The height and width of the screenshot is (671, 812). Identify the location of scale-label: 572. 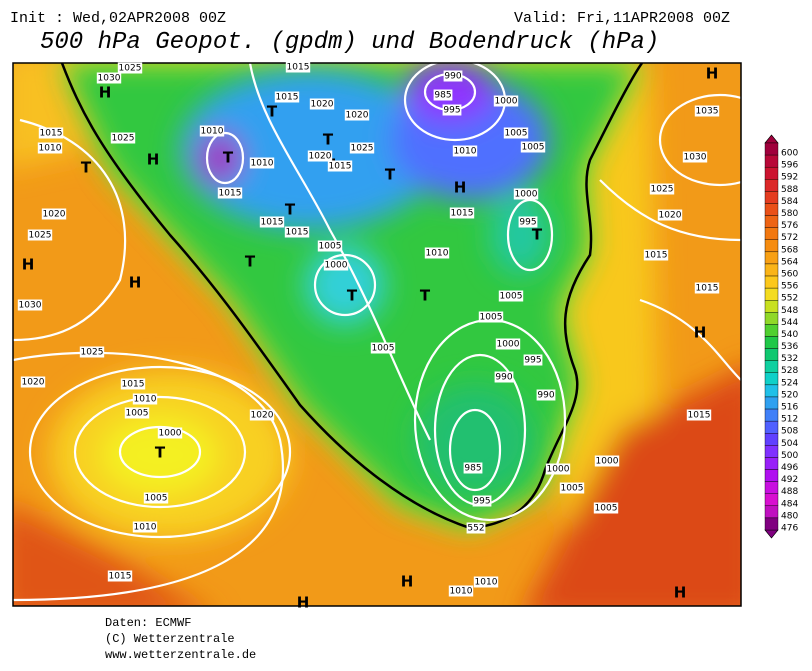
(789, 238).